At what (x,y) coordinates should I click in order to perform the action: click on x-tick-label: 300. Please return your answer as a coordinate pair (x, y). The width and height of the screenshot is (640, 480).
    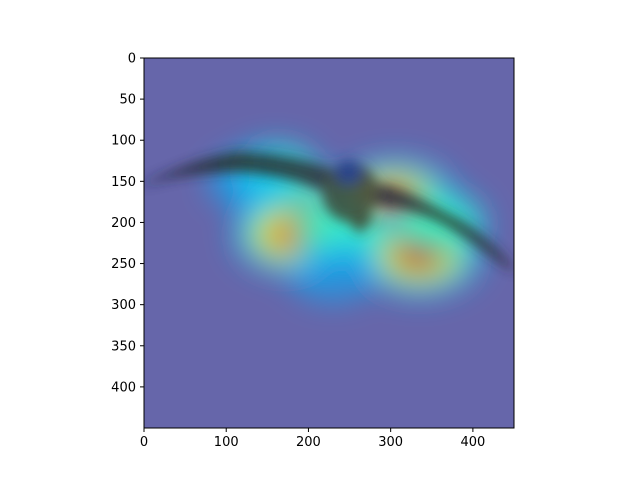
    Looking at the image, I should click on (390, 442).